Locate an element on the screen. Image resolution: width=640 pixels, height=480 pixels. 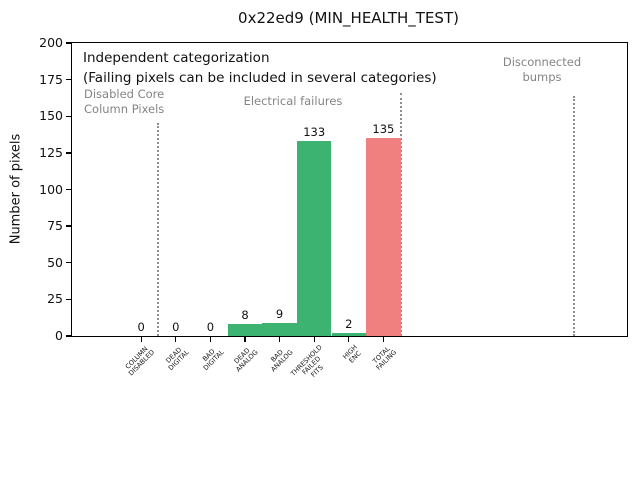
y-tick-label: 150 is located at coordinates (51, 116).